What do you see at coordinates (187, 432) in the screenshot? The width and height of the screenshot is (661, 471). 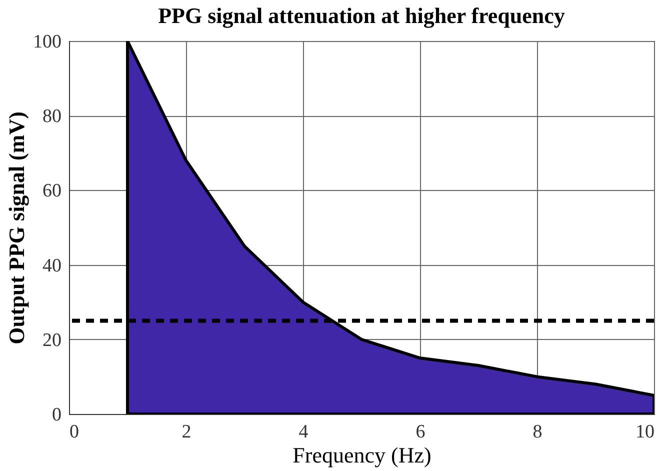 I see `x-tick-label: 2` at bounding box center [187, 432].